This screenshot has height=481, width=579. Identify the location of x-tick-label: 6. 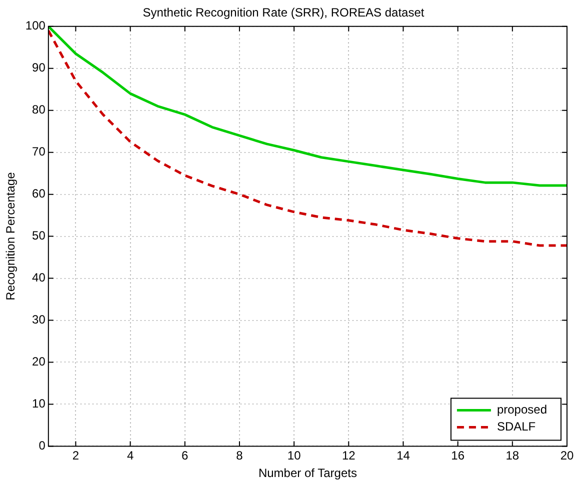
(185, 455).